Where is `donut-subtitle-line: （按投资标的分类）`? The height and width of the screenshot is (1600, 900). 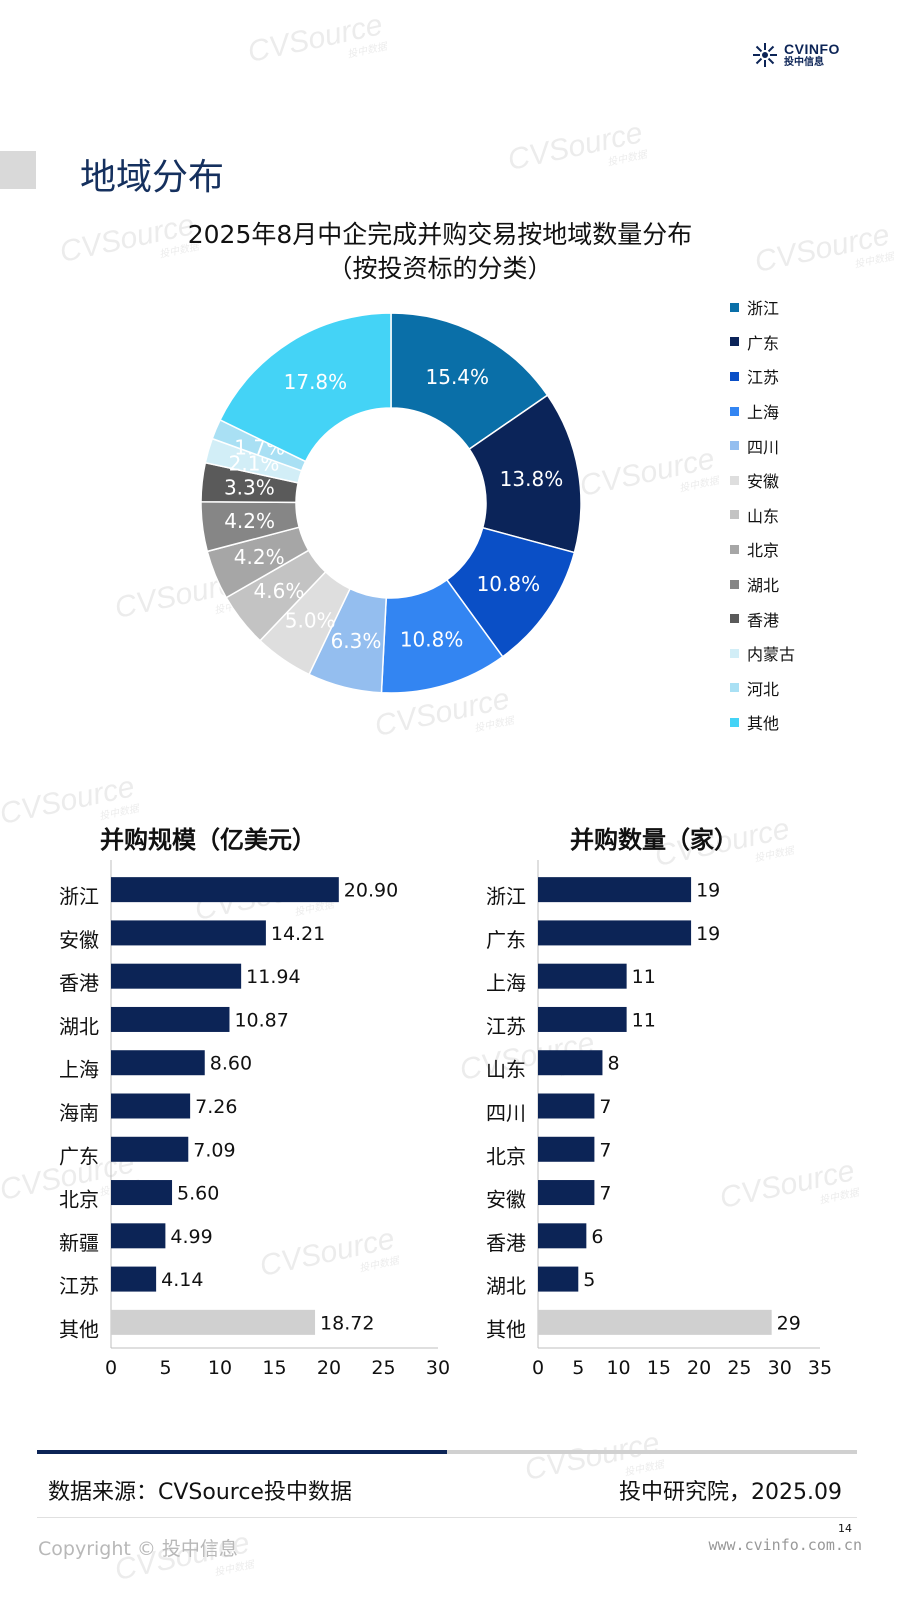
donut-subtitle-line: （按投资标的分类） is located at coordinates (440, 268).